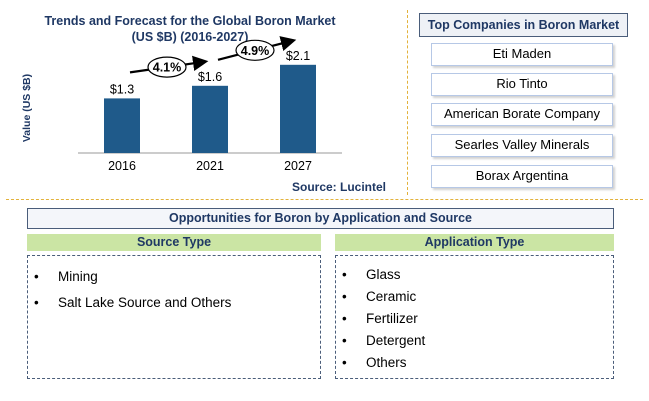 The height and width of the screenshot is (401, 649). Describe the element at coordinates (523, 25) in the screenshot. I see `companies-title: Top Companies in Boron Market` at that location.